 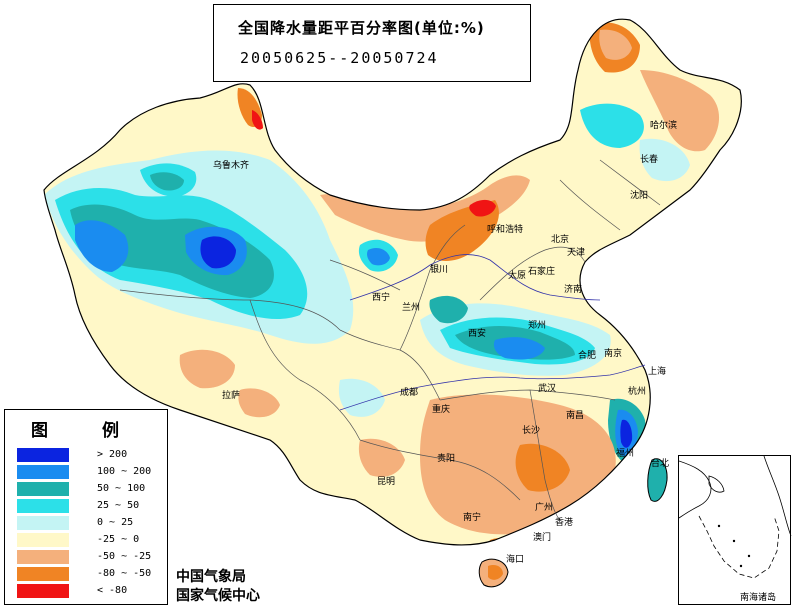 I want to click on south-china-sea-inset, so click(x=735, y=530).